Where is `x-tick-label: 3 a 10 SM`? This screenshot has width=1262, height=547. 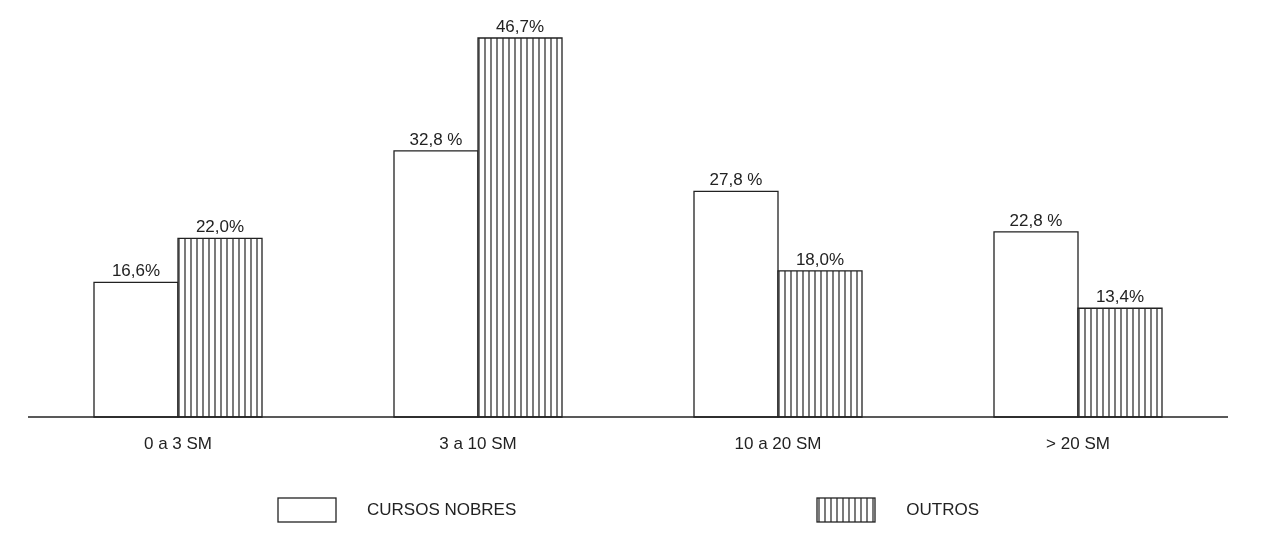
x-tick-label: 3 a 10 SM is located at coordinates (478, 444).